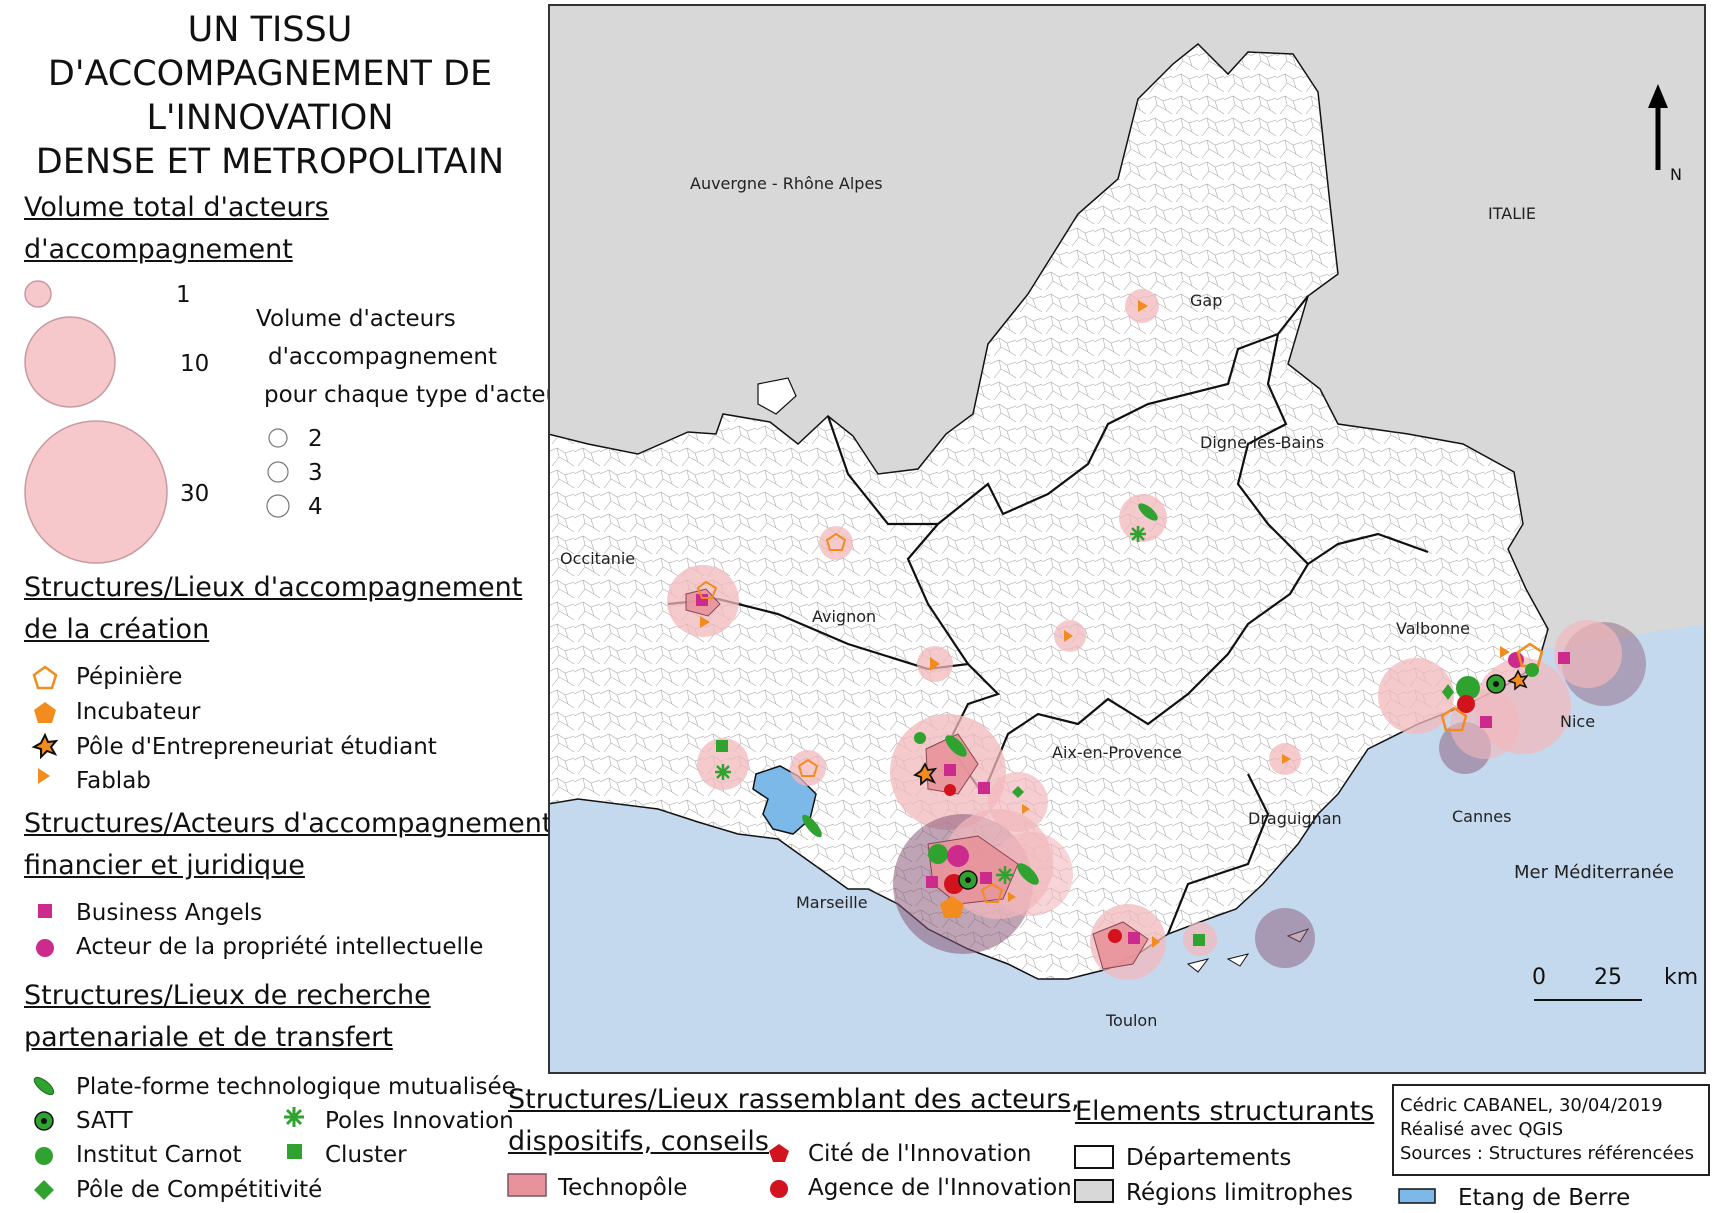 The width and height of the screenshot is (1713, 1213). What do you see at coordinates (1206, 300) in the screenshot?
I see `label-gap: Gap` at bounding box center [1206, 300].